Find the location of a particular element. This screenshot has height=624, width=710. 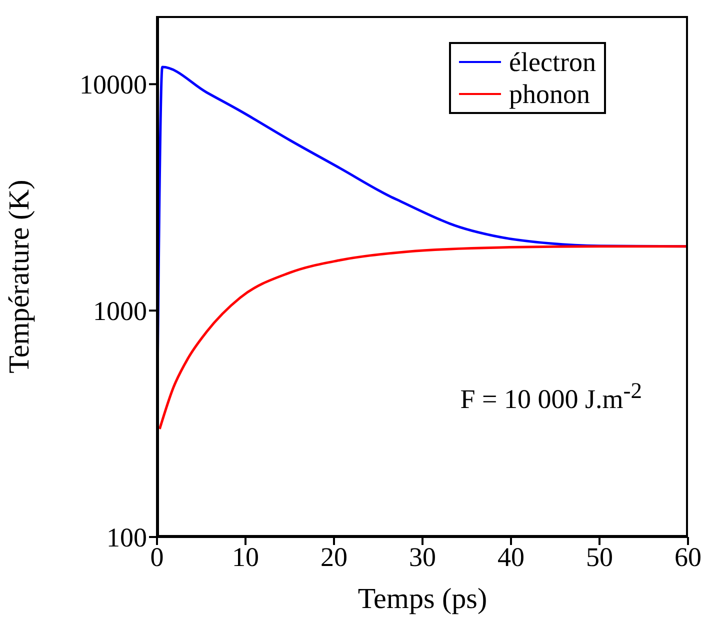

x-tick-label: 20 is located at coordinates (334, 557).